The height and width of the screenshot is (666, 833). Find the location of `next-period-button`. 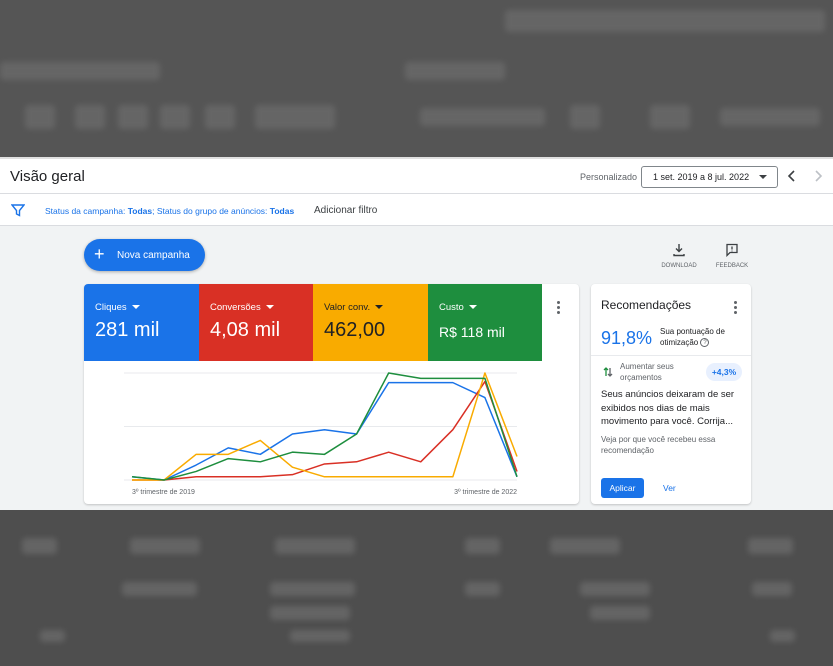

next-period-button is located at coordinates (818, 176).